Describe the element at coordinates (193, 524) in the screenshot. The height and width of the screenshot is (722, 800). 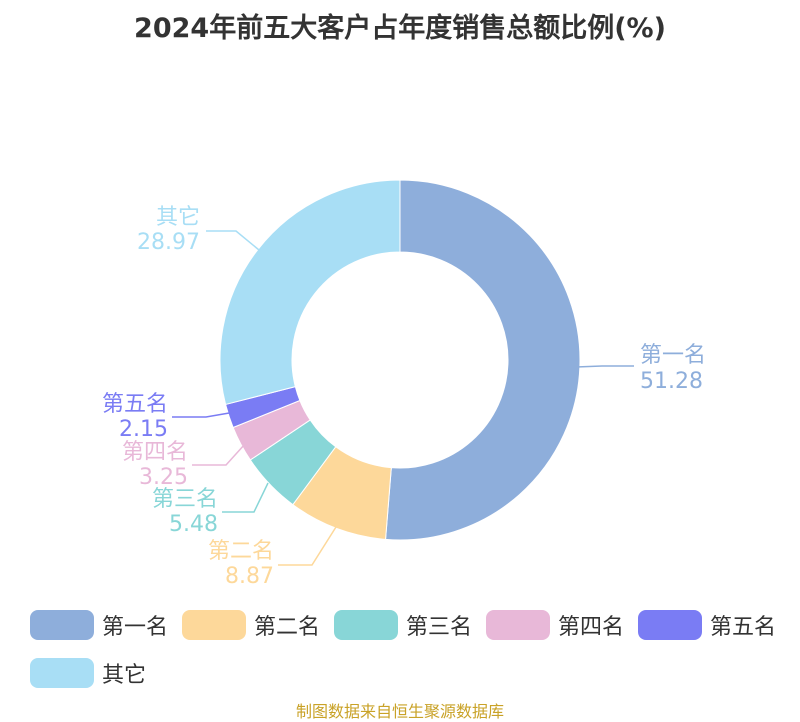
I see `slice-label-value-3: 5.48` at that location.